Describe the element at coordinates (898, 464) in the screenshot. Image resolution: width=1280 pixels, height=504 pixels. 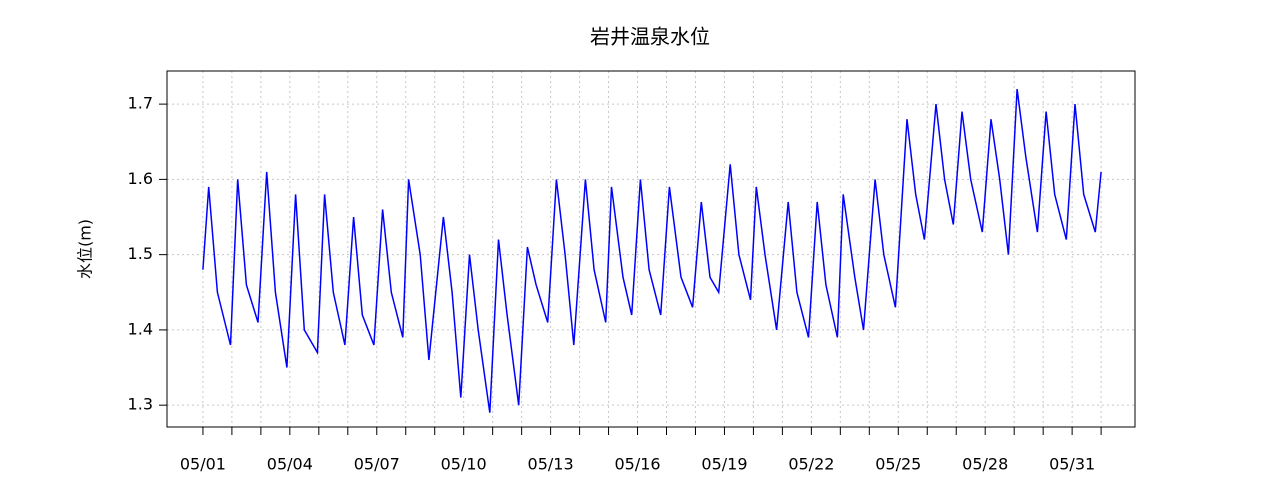
I see `x-tick-label: 05/25` at that location.